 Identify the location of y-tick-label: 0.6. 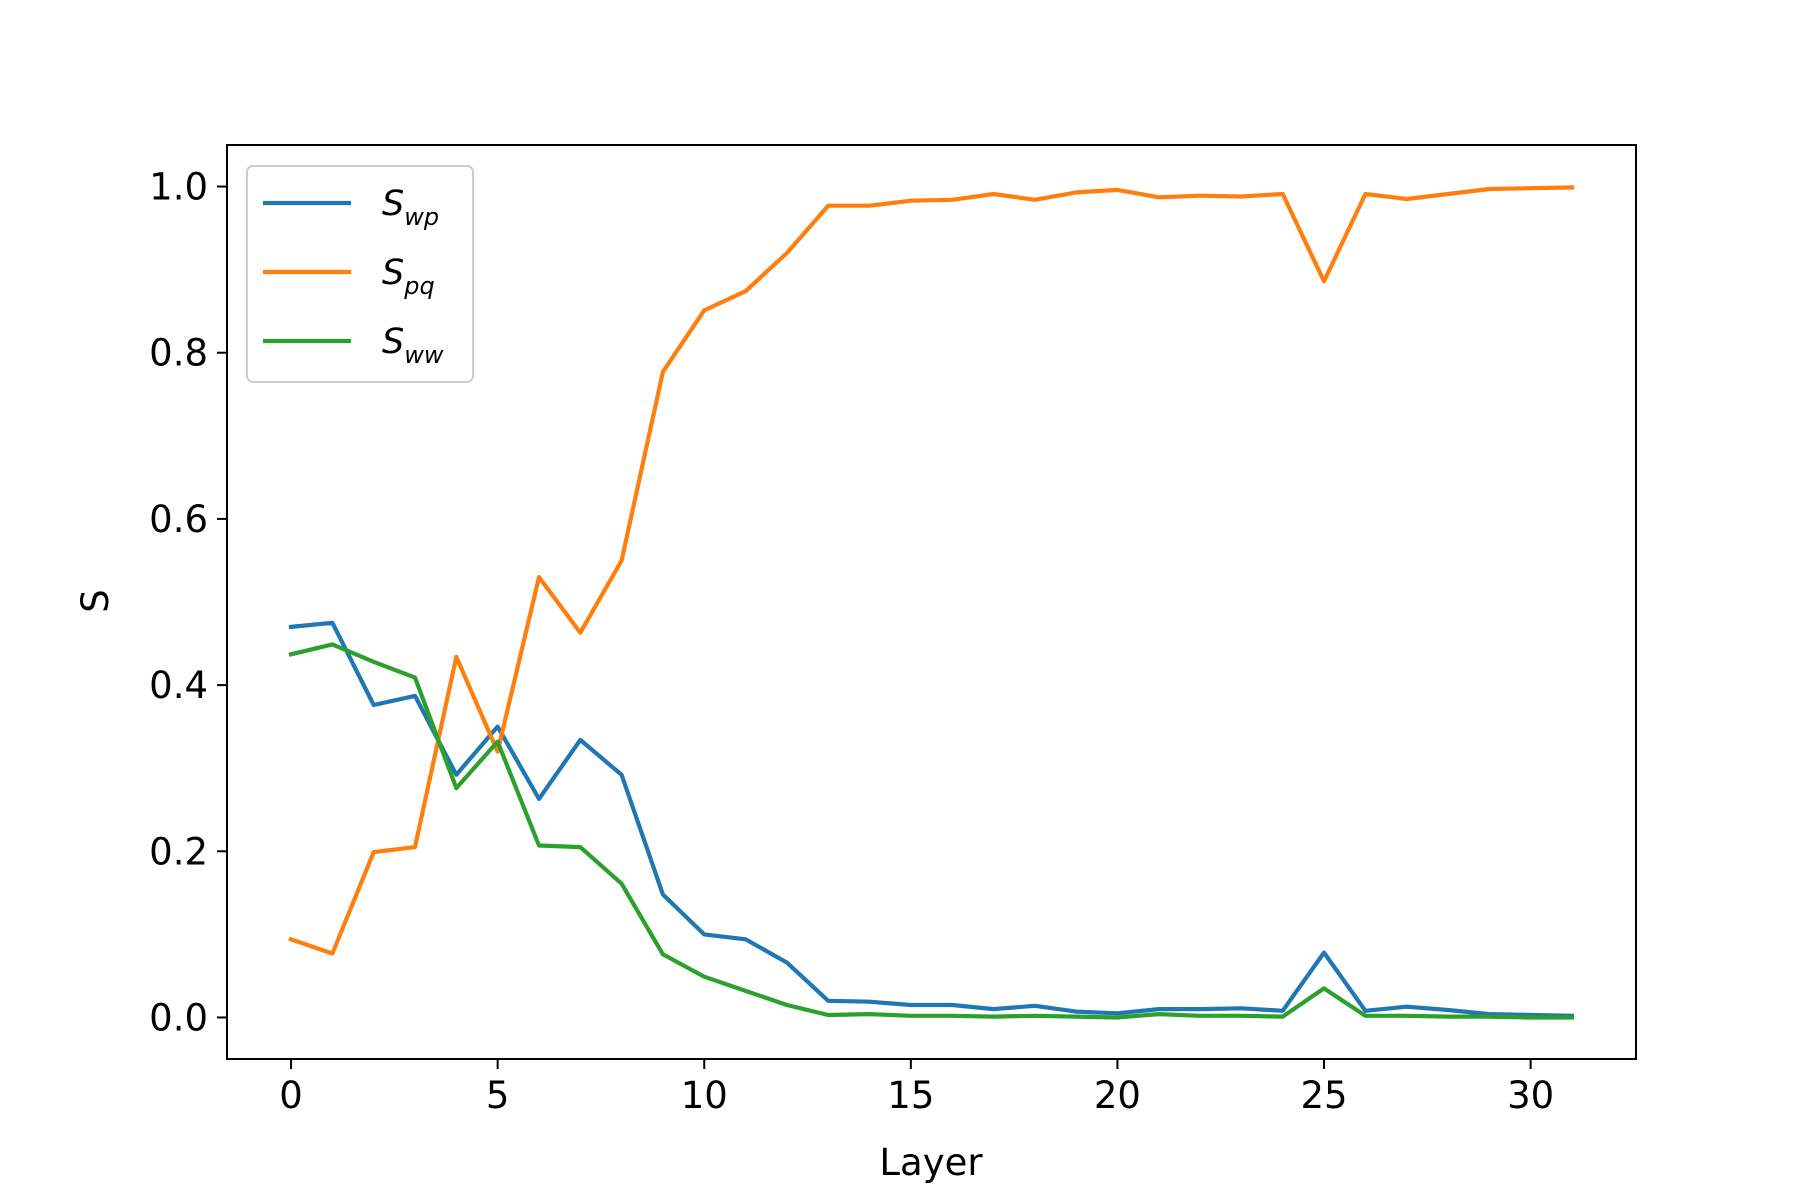
(178, 519).